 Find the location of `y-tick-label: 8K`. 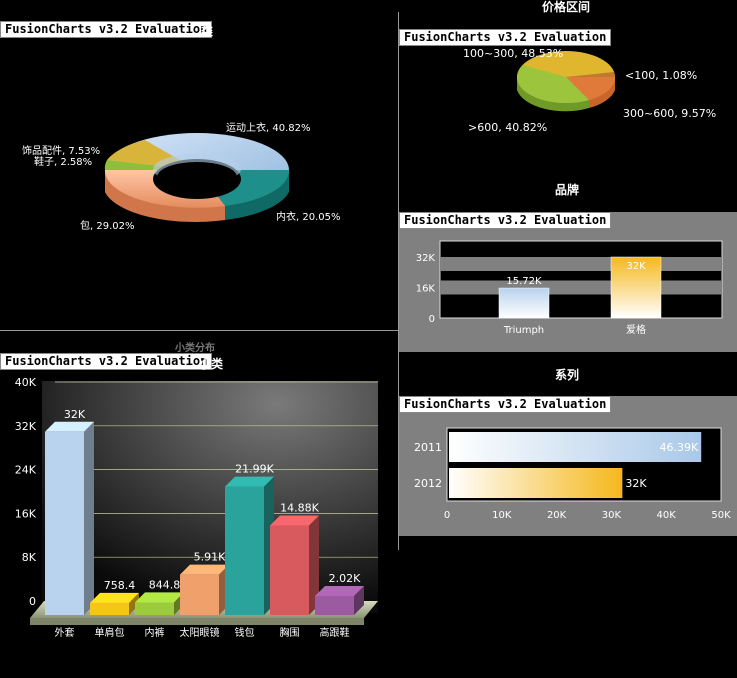

y-tick-label: 8K is located at coordinates (29, 557).